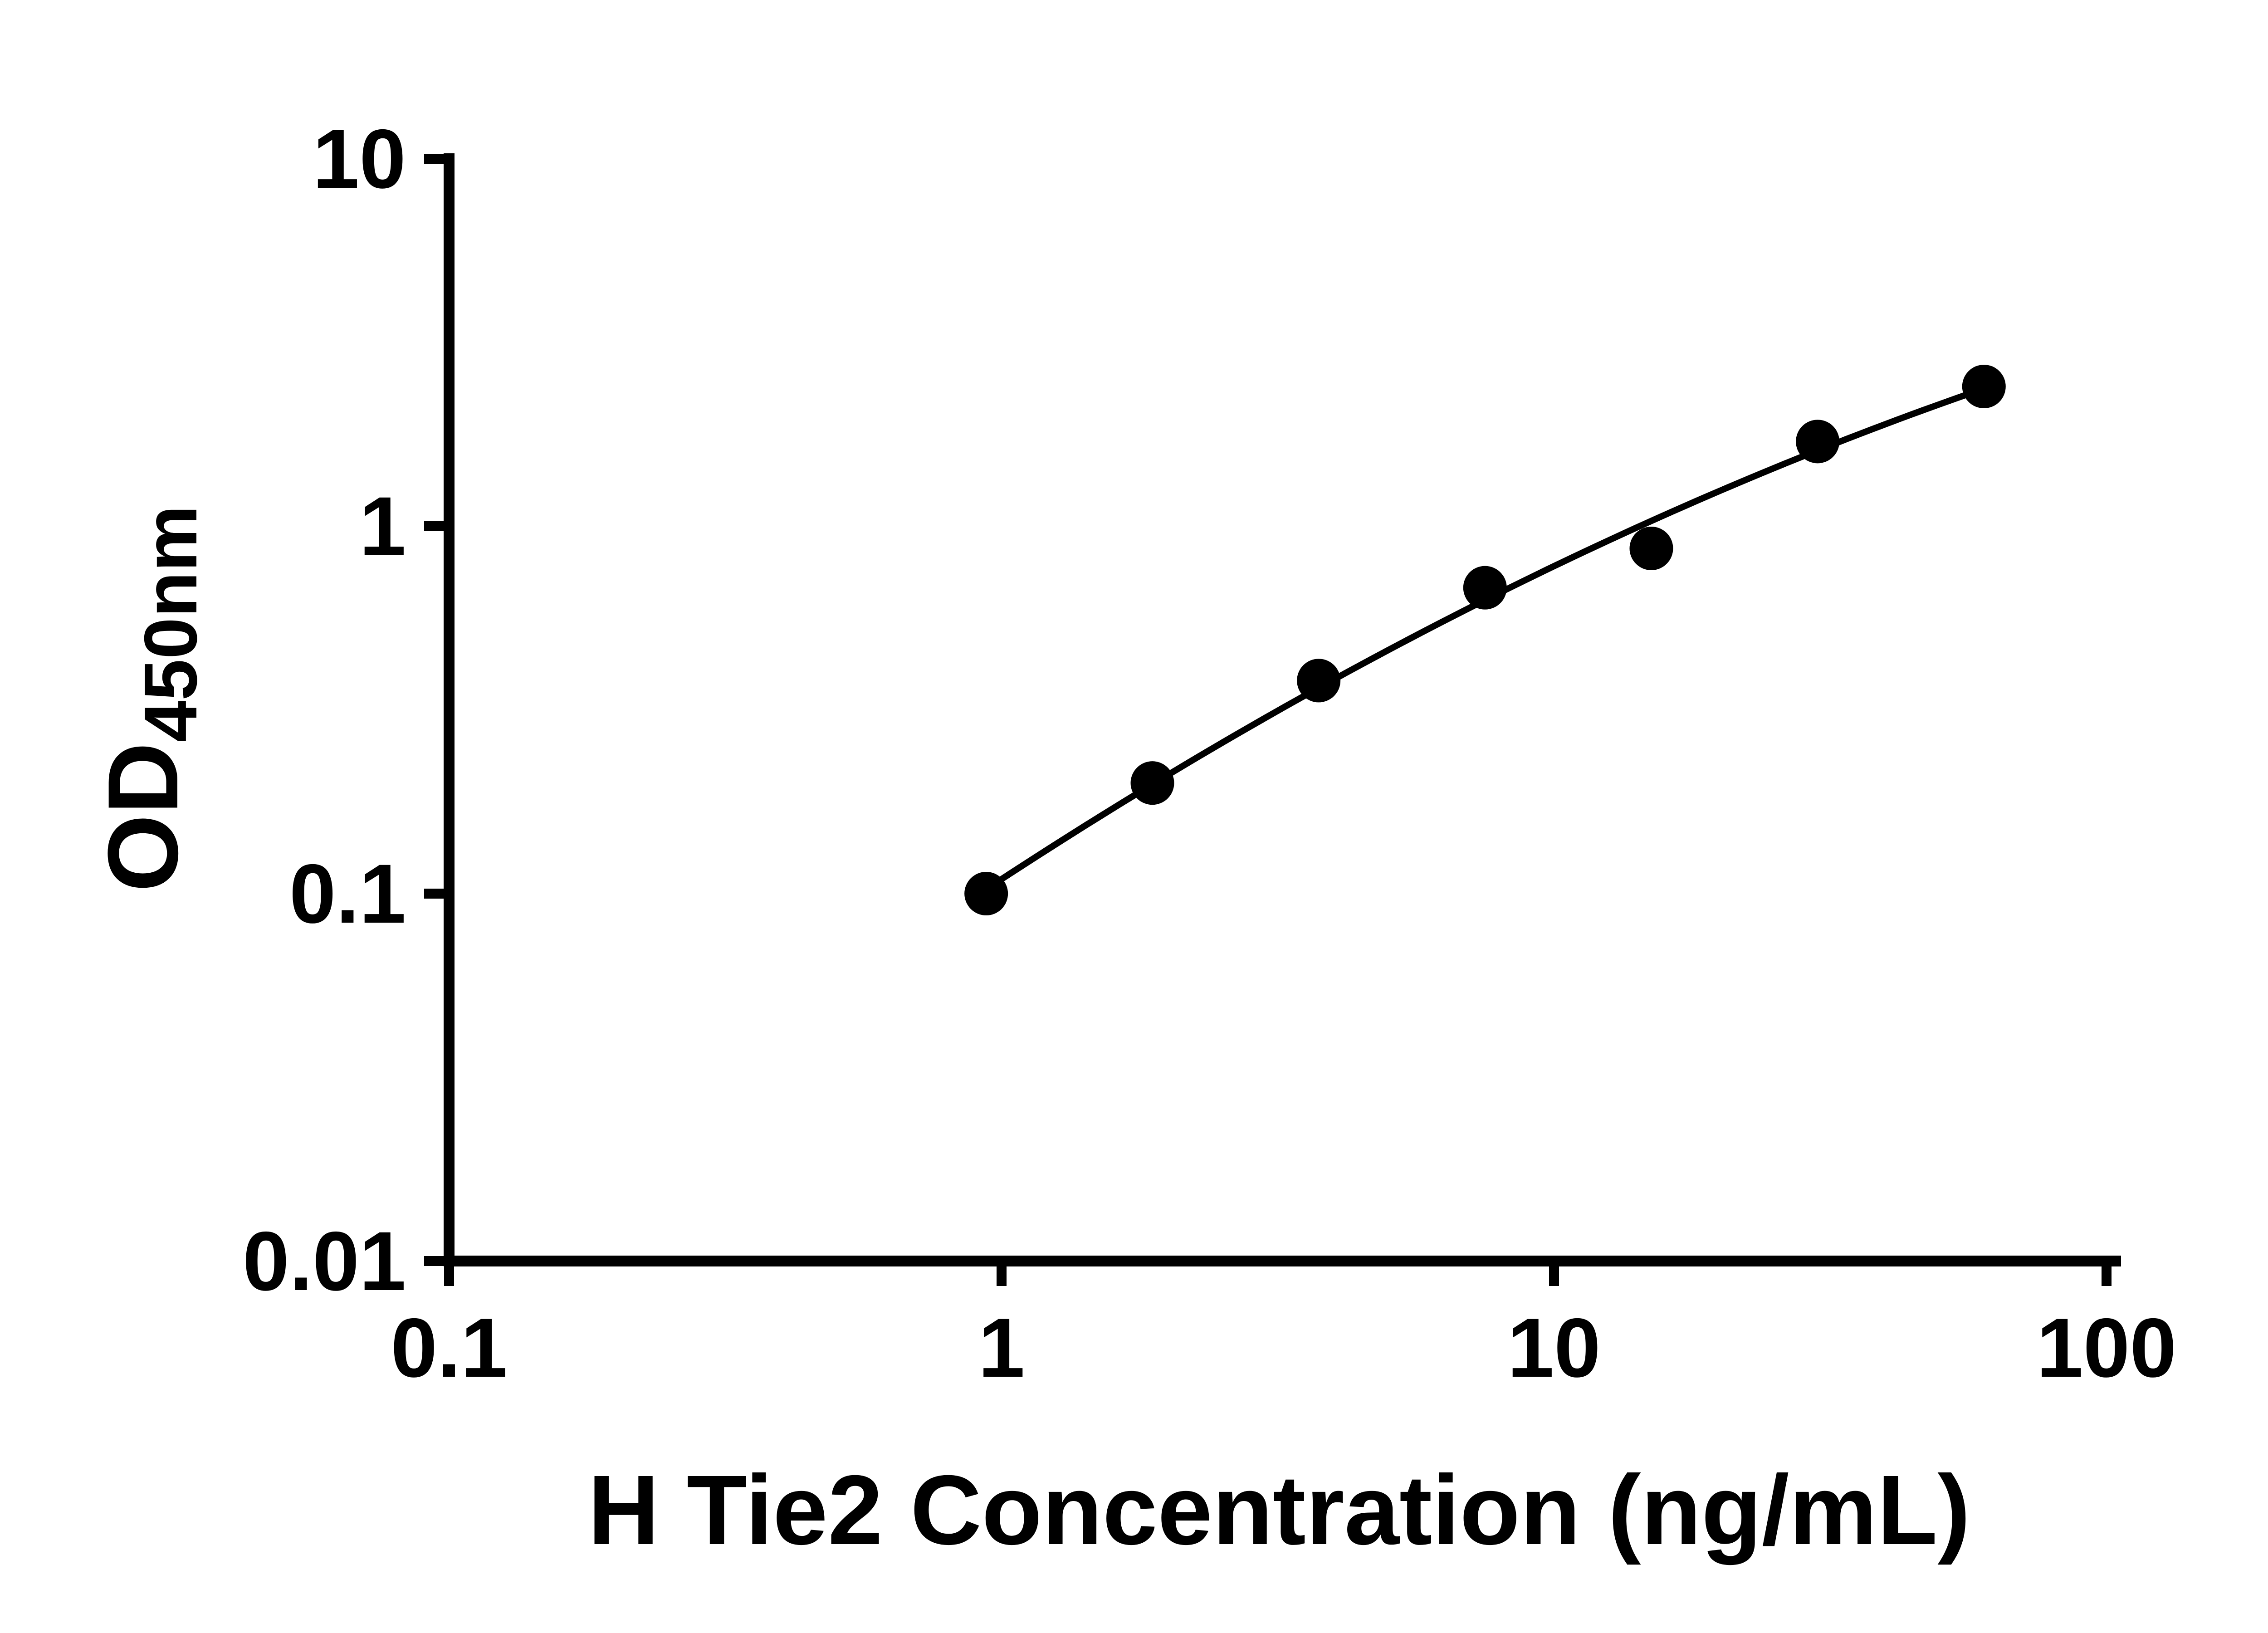 This screenshot has width=2268, height=1633. What do you see at coordinates (1279, 1510) in the screenshot?
I see `x-axis-title: H Tie2 Concentration (ng/mL)` at bounding box center [1279, 1510].